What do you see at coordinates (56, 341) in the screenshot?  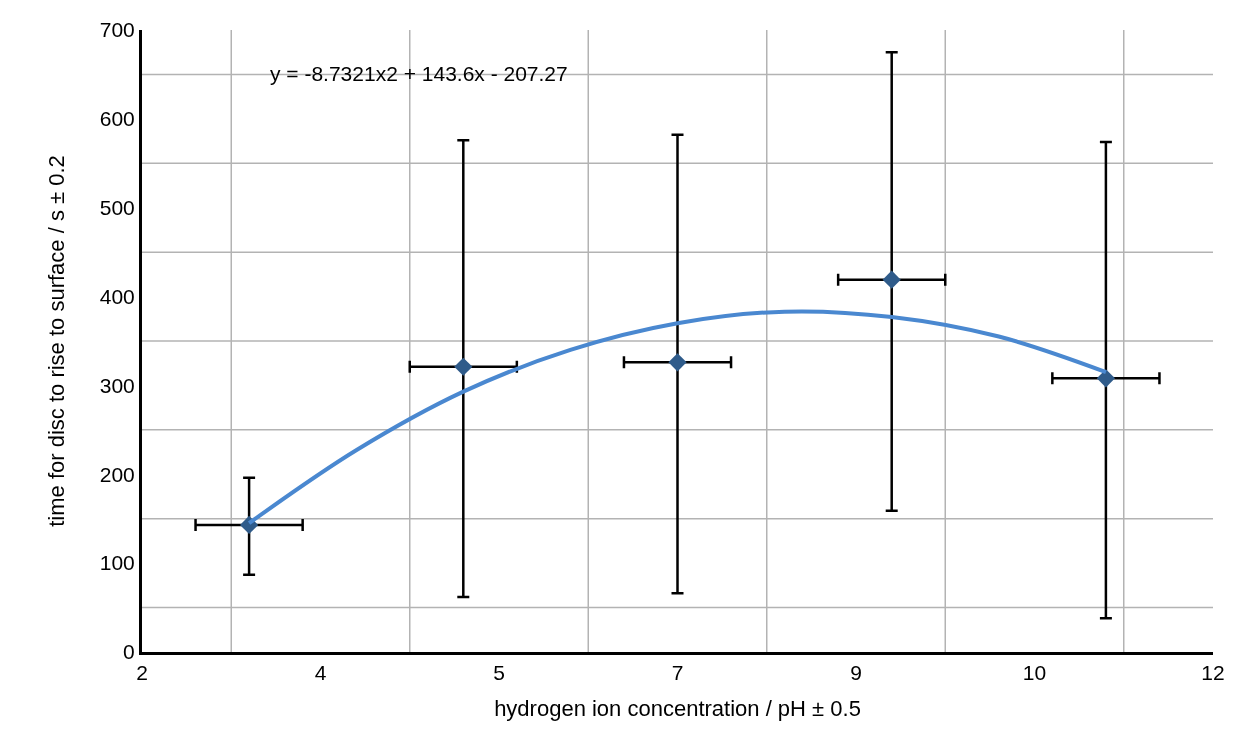 I see `y-axis-title: time for disc to rise to surface / s ± 0.2` at bounding box center [56, 341].